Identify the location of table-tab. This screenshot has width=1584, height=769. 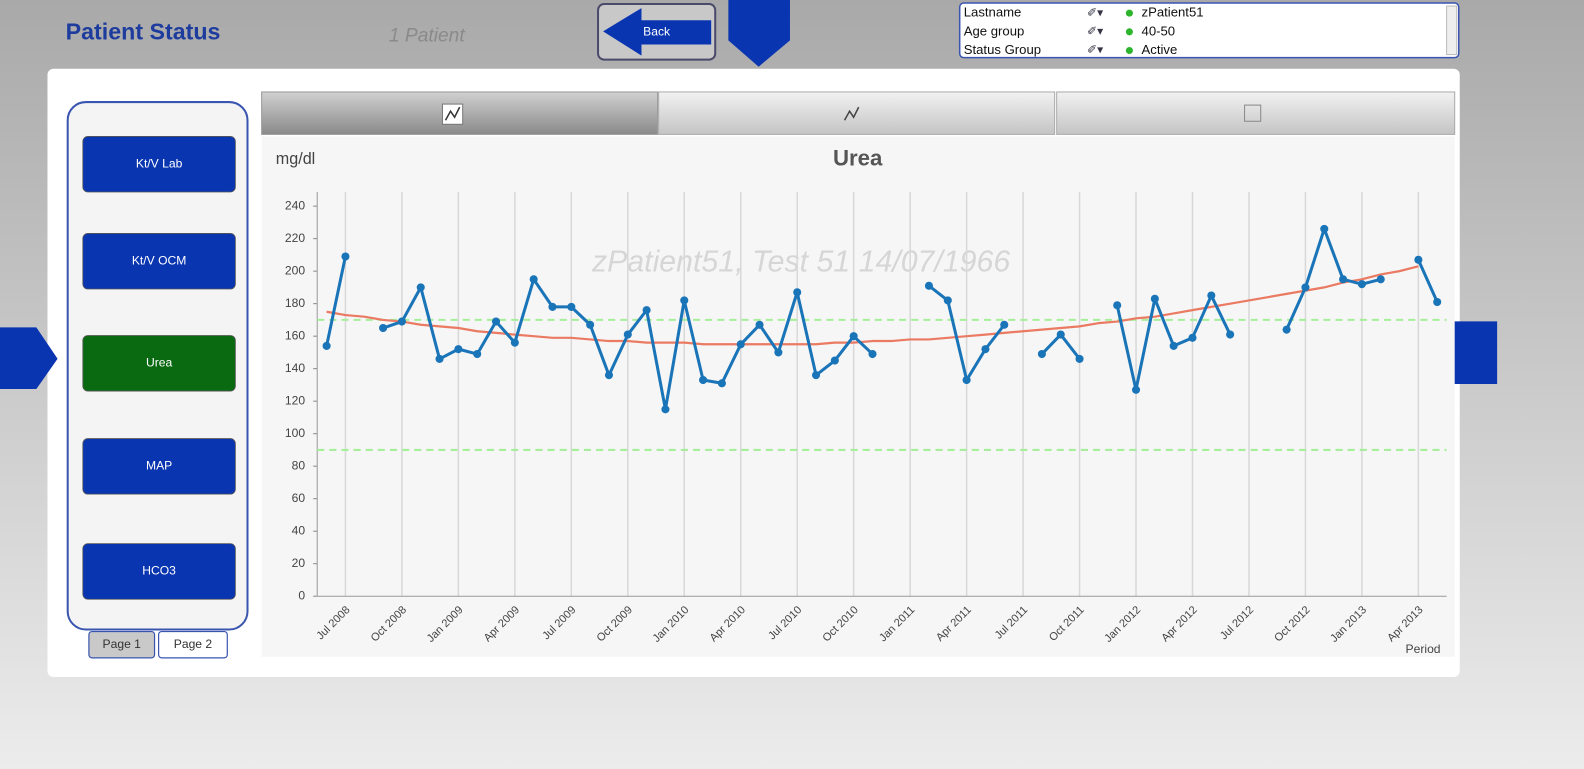
(1256, 113).